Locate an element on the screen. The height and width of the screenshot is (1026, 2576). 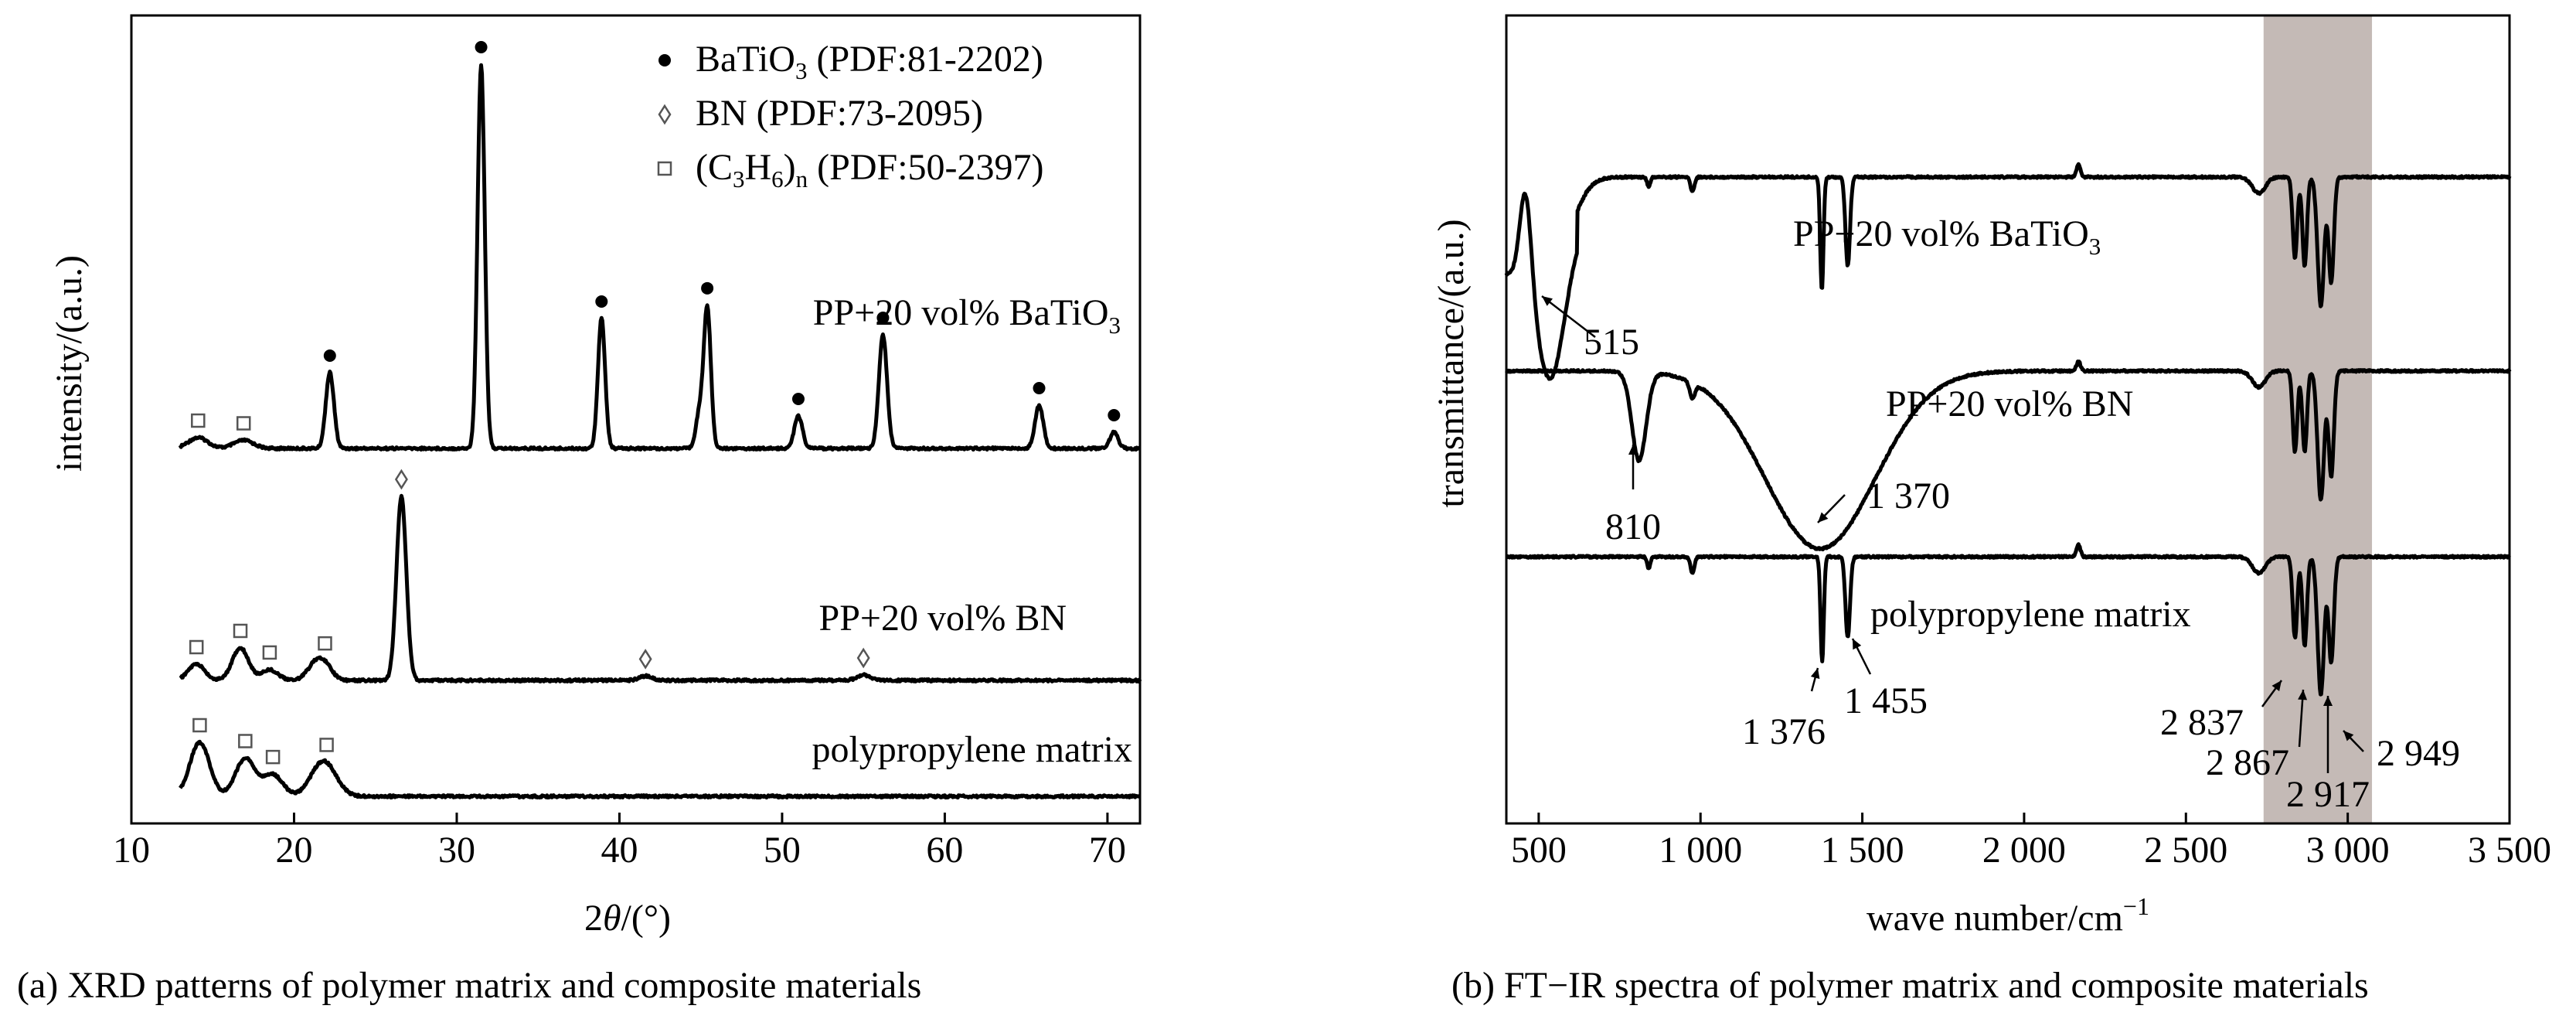
ftir-peak-label: 515 is located at coordinates (1611, 342).